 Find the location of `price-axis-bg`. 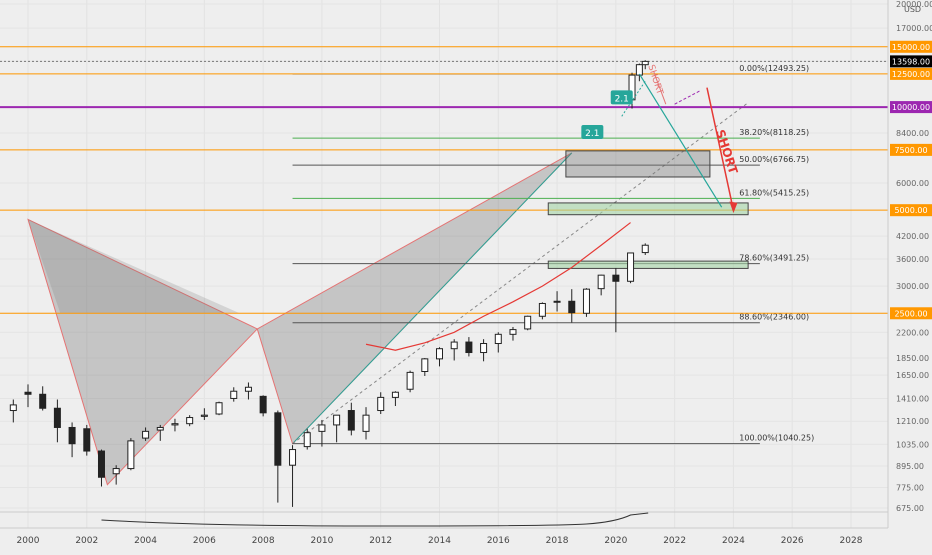

price-axis-bg is located at coordinates (910, 264).